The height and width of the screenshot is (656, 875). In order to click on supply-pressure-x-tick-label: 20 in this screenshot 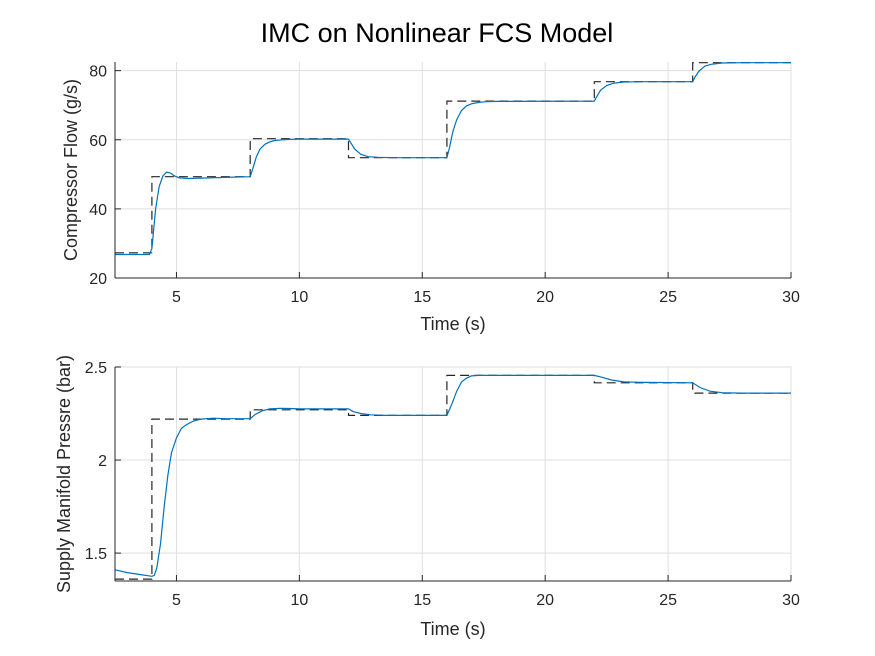, I will do `click(545, 600)`.